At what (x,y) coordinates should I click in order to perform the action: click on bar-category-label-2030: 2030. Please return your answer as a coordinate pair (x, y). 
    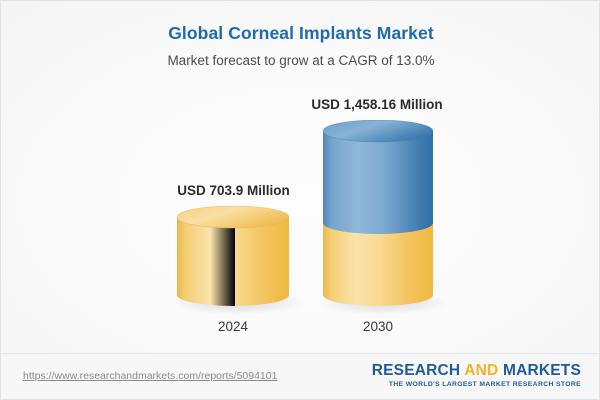
    Looking at the image, I should click on (378, 326).